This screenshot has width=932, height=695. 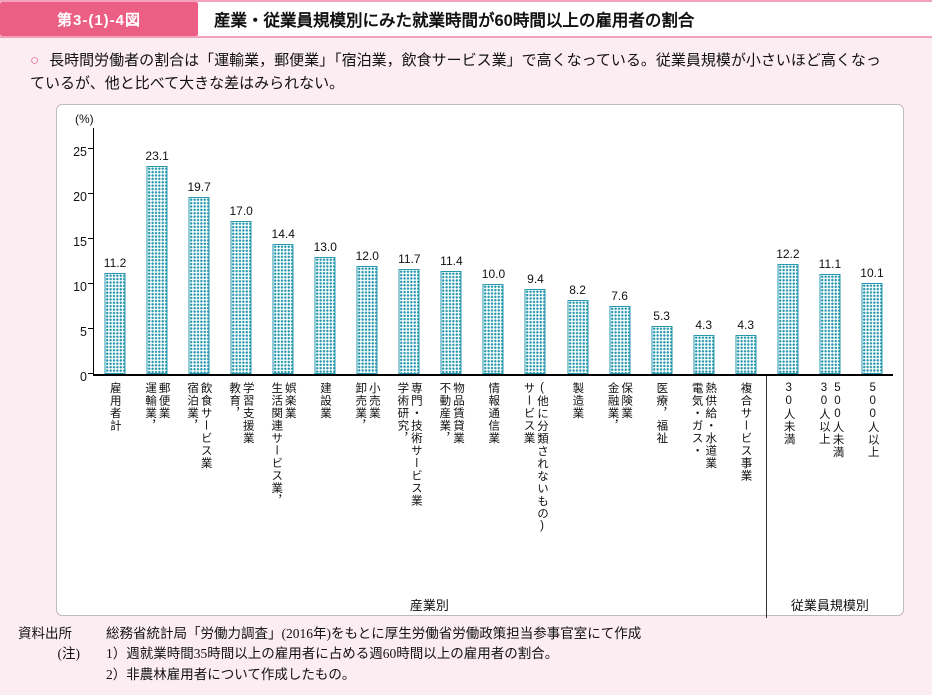 What do you see at coordinates (240, 488) in the screenshot?
I see `category-label-cell: 教育， 学習支援業` at bounding box center [240, 488].